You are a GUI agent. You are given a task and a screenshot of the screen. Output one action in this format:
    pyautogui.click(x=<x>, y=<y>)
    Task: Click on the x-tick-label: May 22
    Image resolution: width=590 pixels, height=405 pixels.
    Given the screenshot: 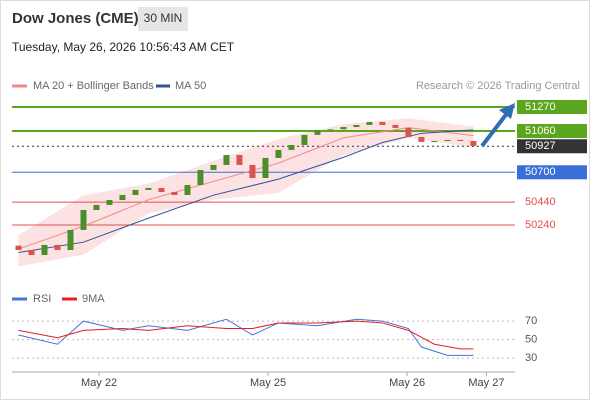 What is the action you would take?
    pyautogui.click(x=99, y=383)
    